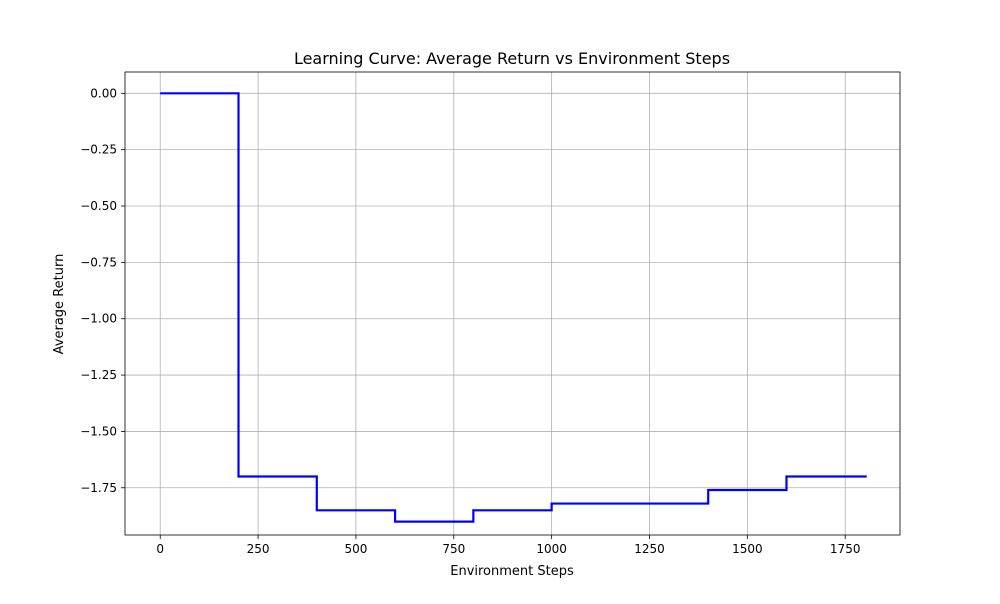 This screenshot has width=1000, height=604. I want to click on y-tick-label: −1.25, so click(98, 375).